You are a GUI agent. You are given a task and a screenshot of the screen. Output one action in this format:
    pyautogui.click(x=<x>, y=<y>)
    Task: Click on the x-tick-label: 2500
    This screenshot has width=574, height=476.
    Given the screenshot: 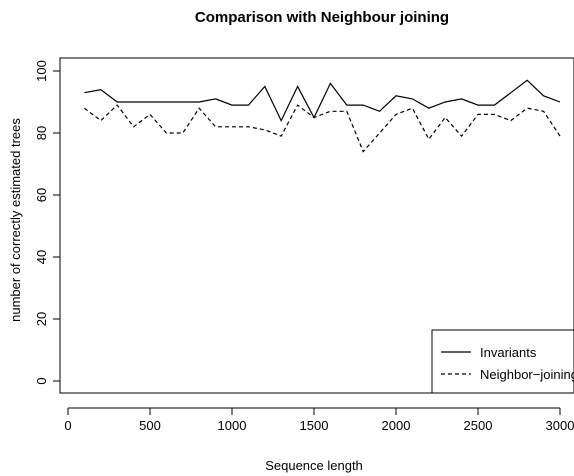 What is the action you would take?
    pyautogui.click(x=478, y=425)
    